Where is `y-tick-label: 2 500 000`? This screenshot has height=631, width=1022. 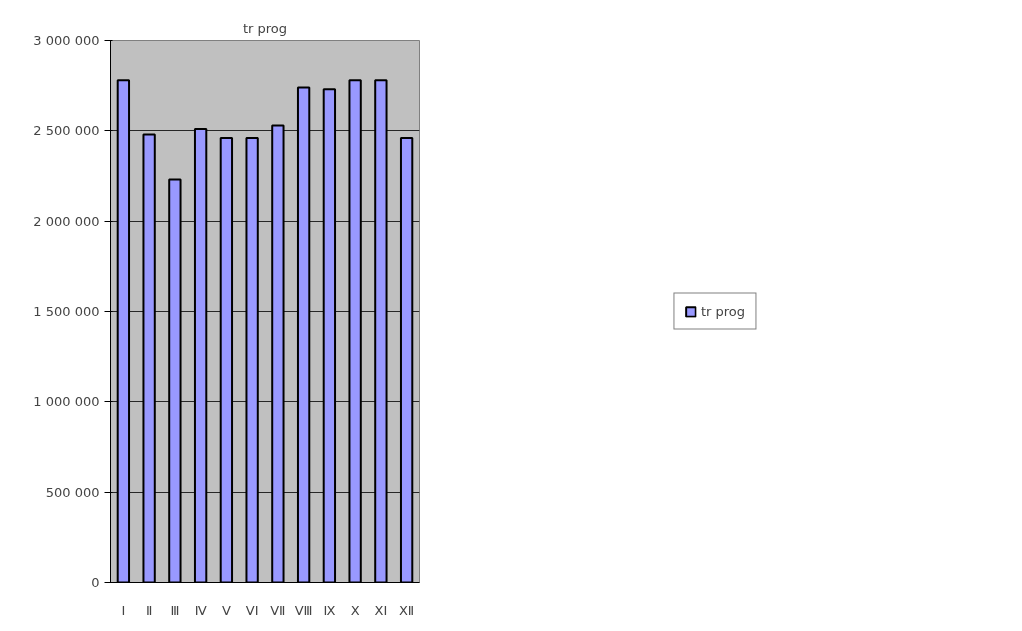 y-tick-label: 2 500 000 is located at coordinates (66, 131).